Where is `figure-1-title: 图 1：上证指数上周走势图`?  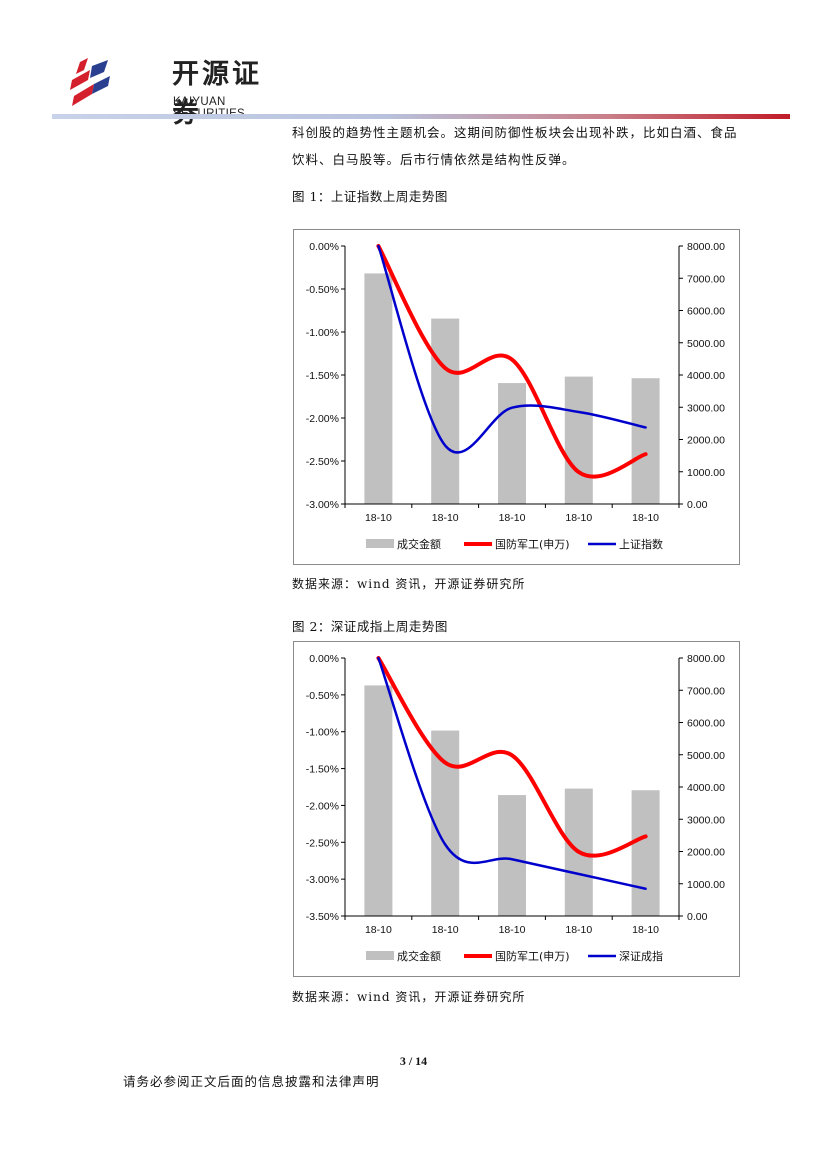
figure-1-title: 图 1：上证指数上周走势图 is located at coordinates (370, 196).